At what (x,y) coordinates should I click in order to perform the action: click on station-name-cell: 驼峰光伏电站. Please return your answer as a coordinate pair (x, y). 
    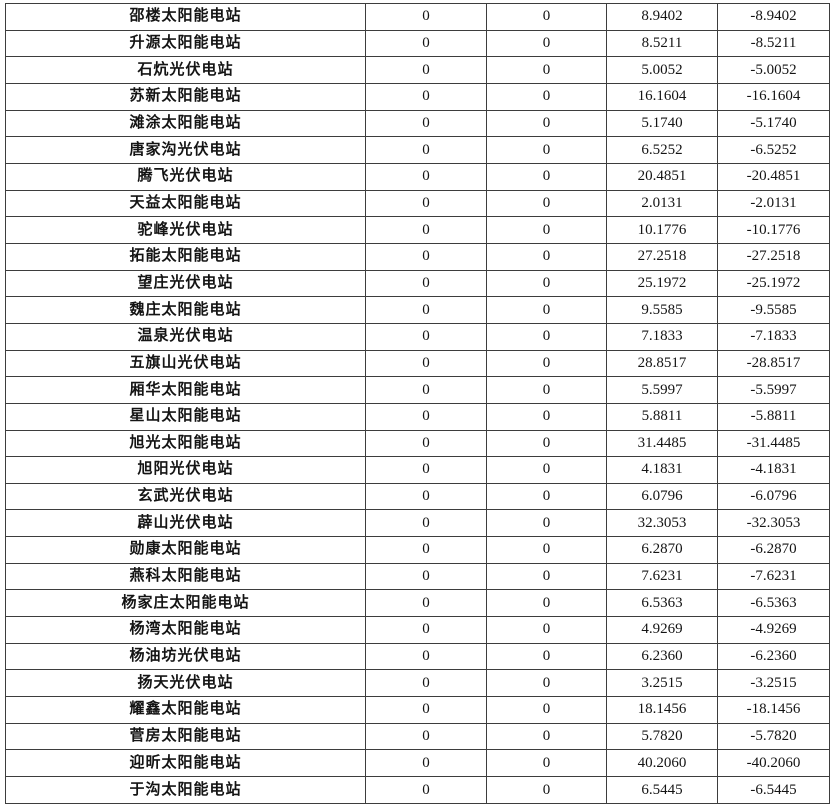
    Looking at the image, I should click on (185, 230).